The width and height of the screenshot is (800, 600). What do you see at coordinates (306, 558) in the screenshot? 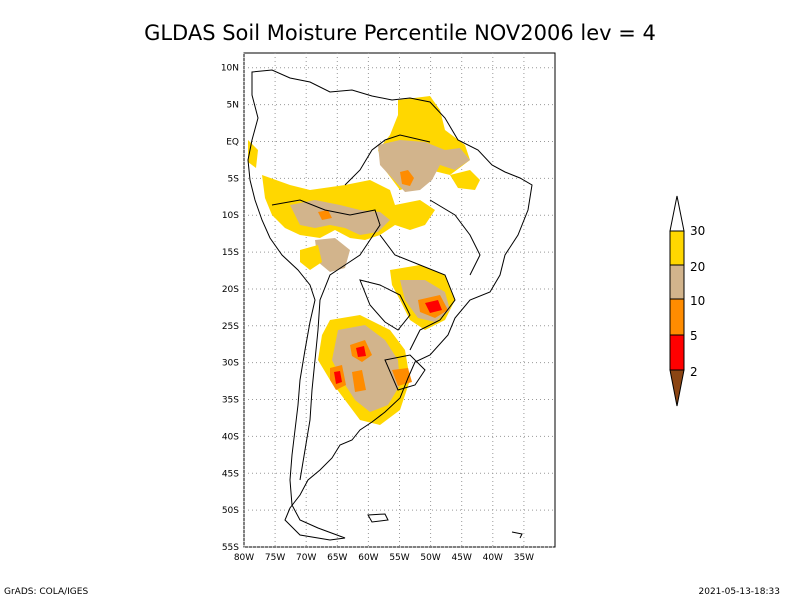
I see `lon-tick-label: 70W` at bounding box center [306, 558].